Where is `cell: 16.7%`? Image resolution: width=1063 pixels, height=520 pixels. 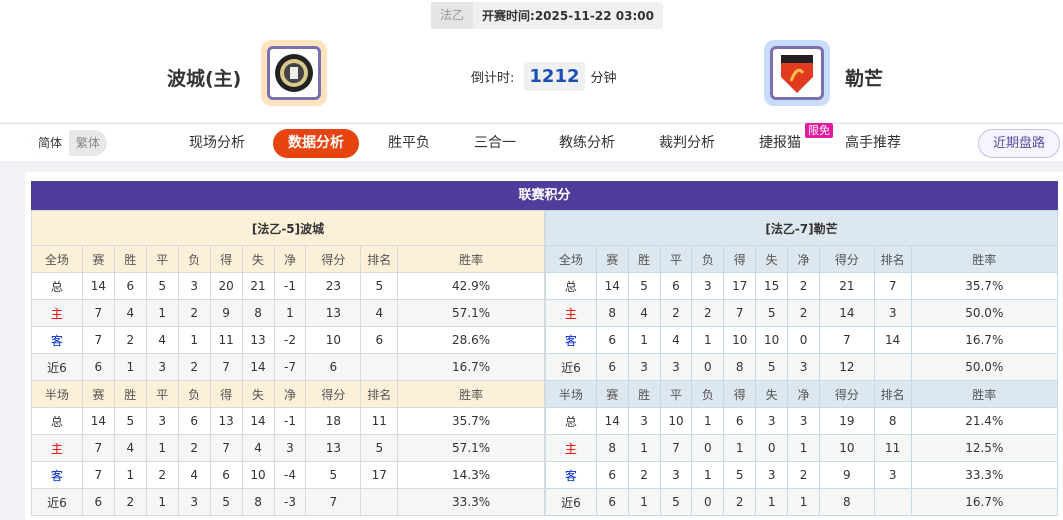
cell: 16.7% is located at coordinates (984, 340).